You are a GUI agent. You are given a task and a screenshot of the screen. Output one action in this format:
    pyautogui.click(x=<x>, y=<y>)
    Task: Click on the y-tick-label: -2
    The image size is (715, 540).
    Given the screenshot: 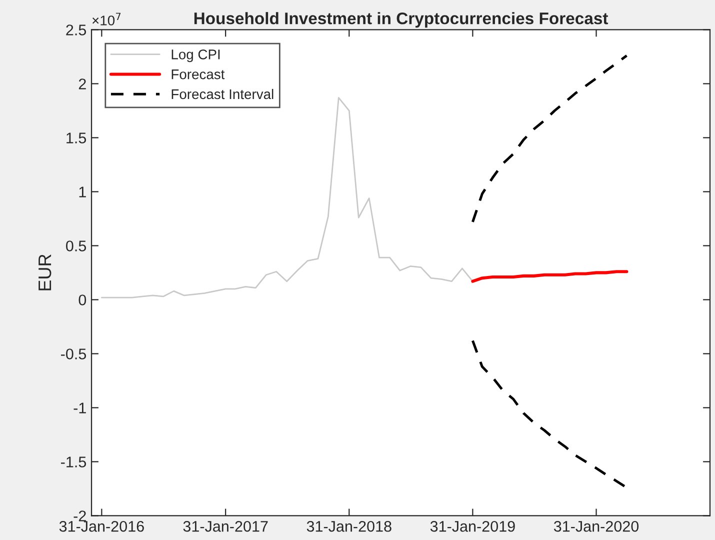 What is the action you would take?
    pyautogui.click(x=80, y=516)
    